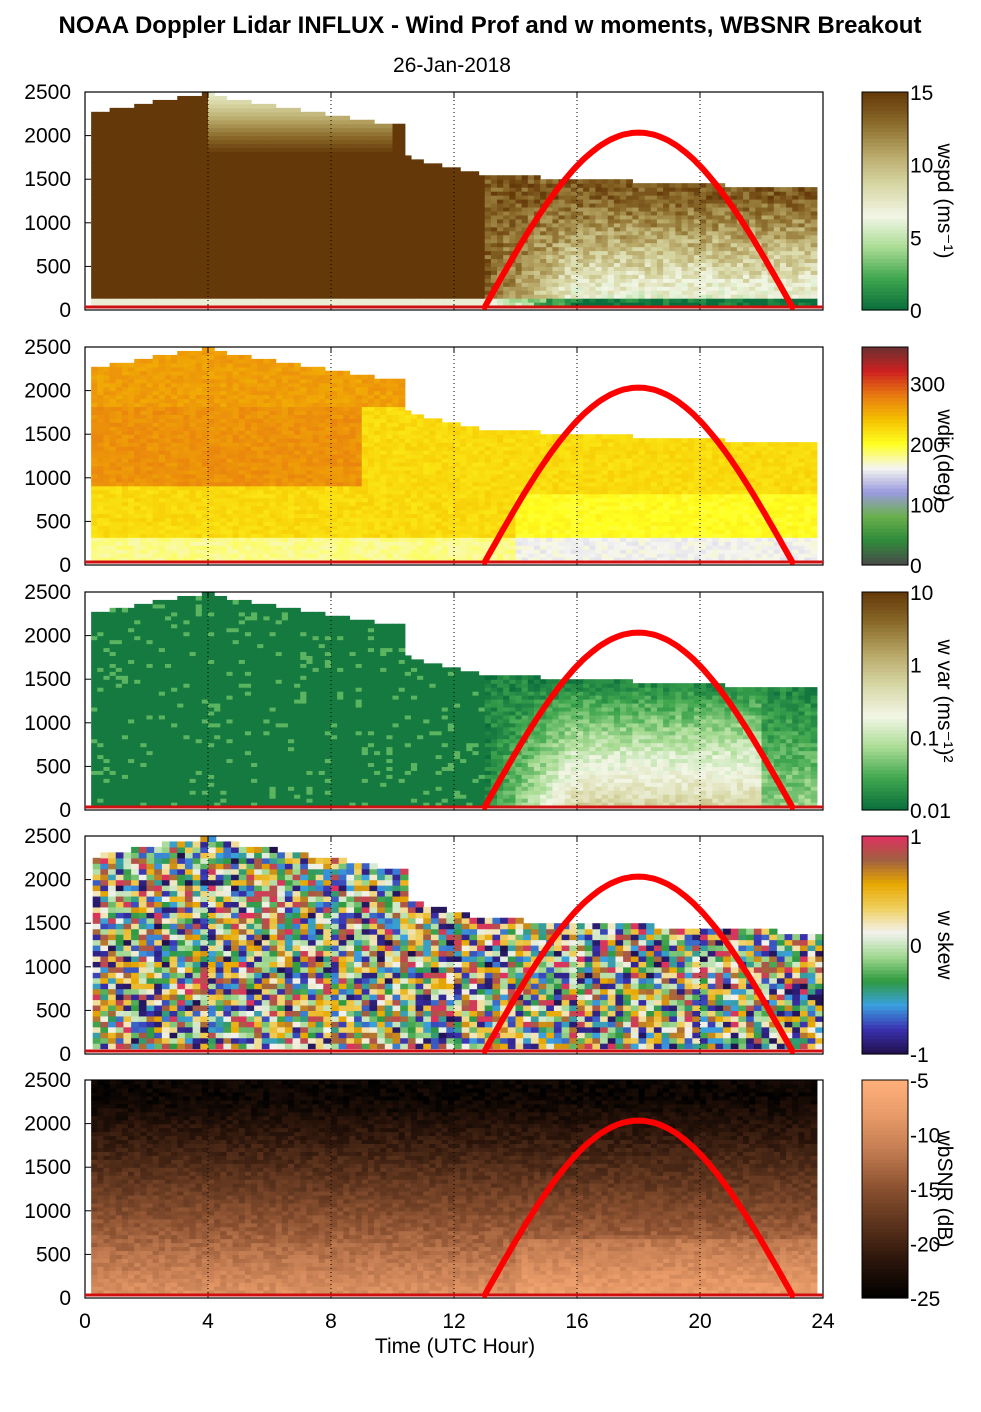 This screenshot has height=1412, width=981. Describe the element at coordinates (452, 65) in the screenshot. I see `chart-date: 26-Jan-2018` at that location.